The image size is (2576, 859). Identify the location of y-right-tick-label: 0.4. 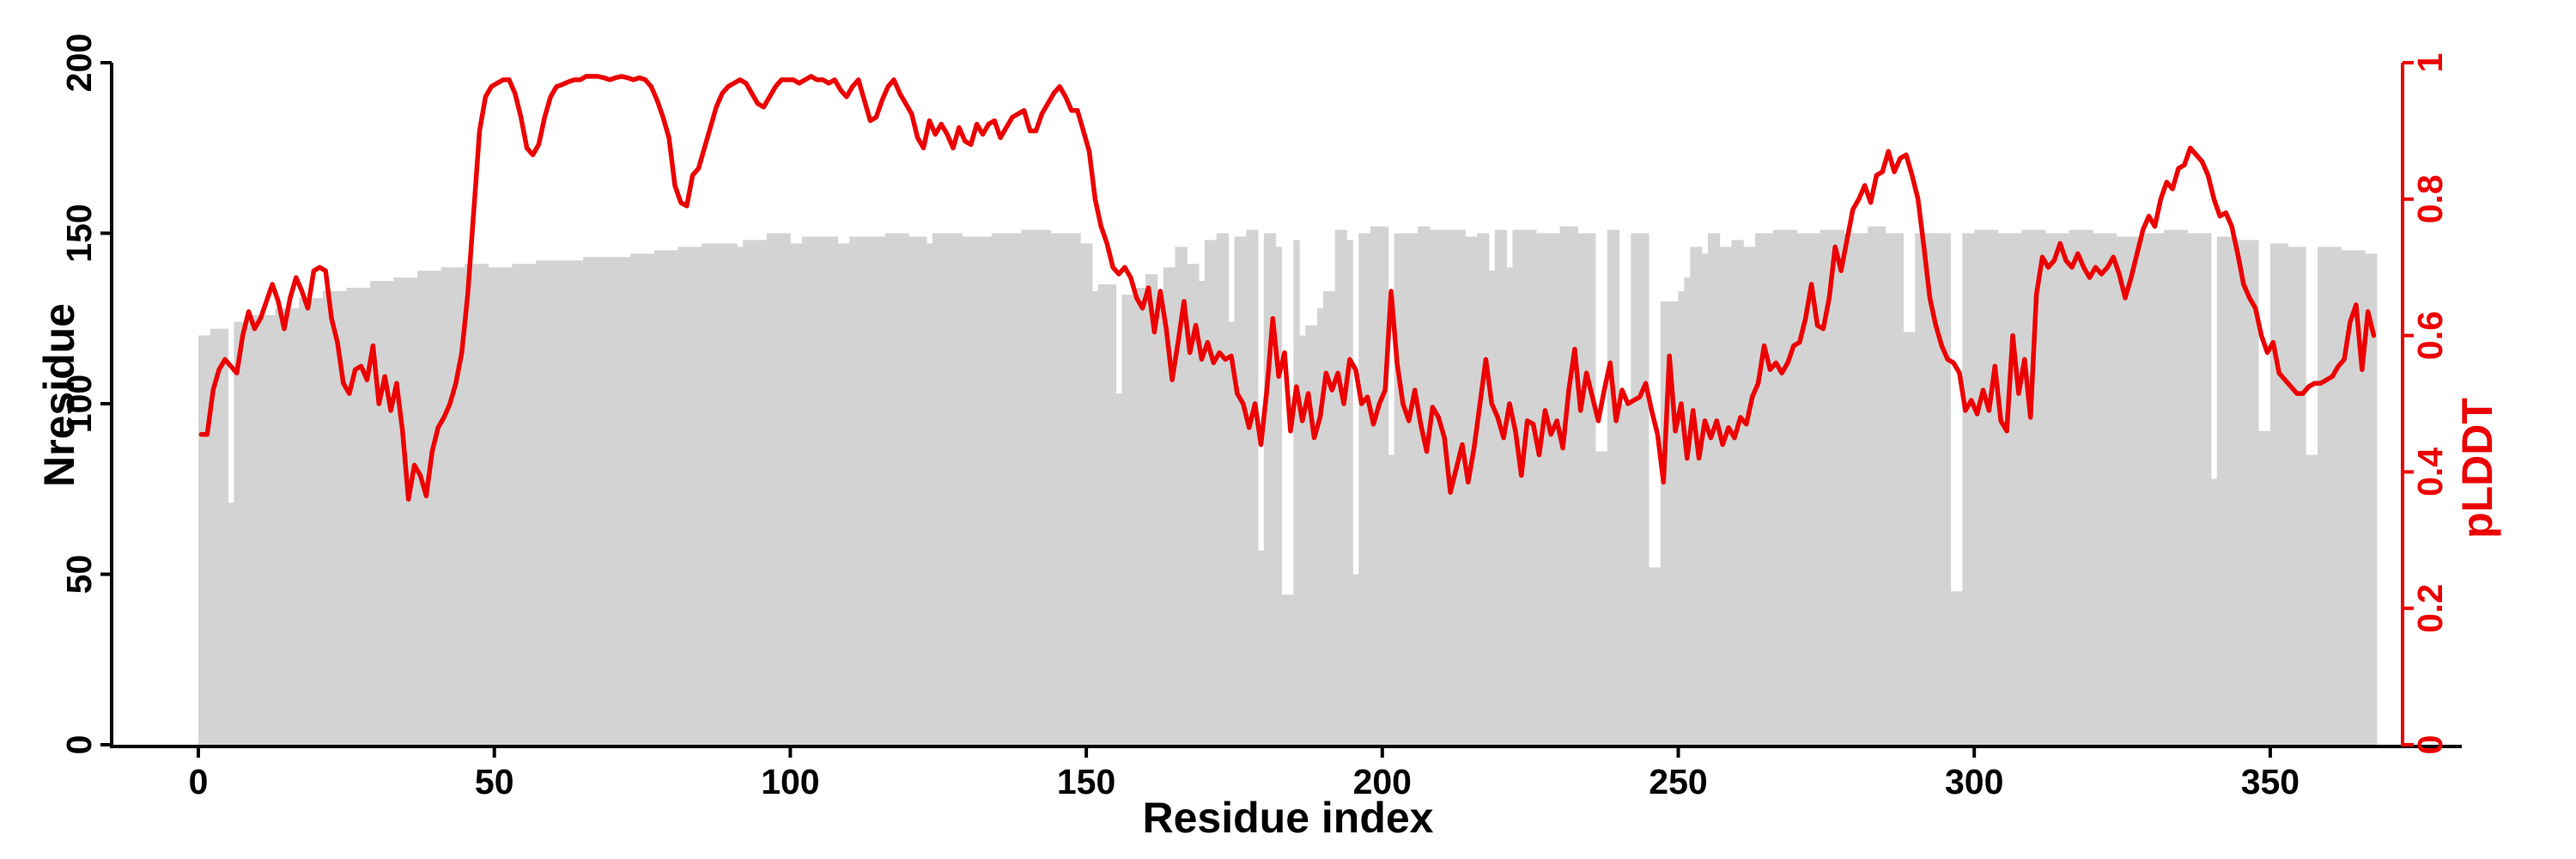
(2430, 473).